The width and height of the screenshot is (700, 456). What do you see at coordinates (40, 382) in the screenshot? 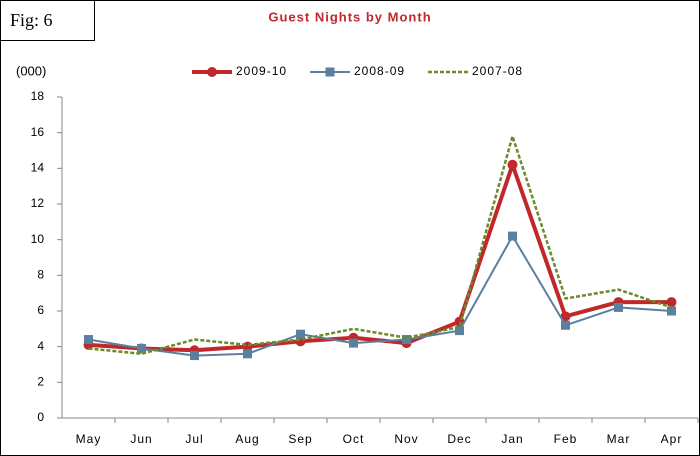
I see `y-tick-label: 2` at bounding box center [40, 382].